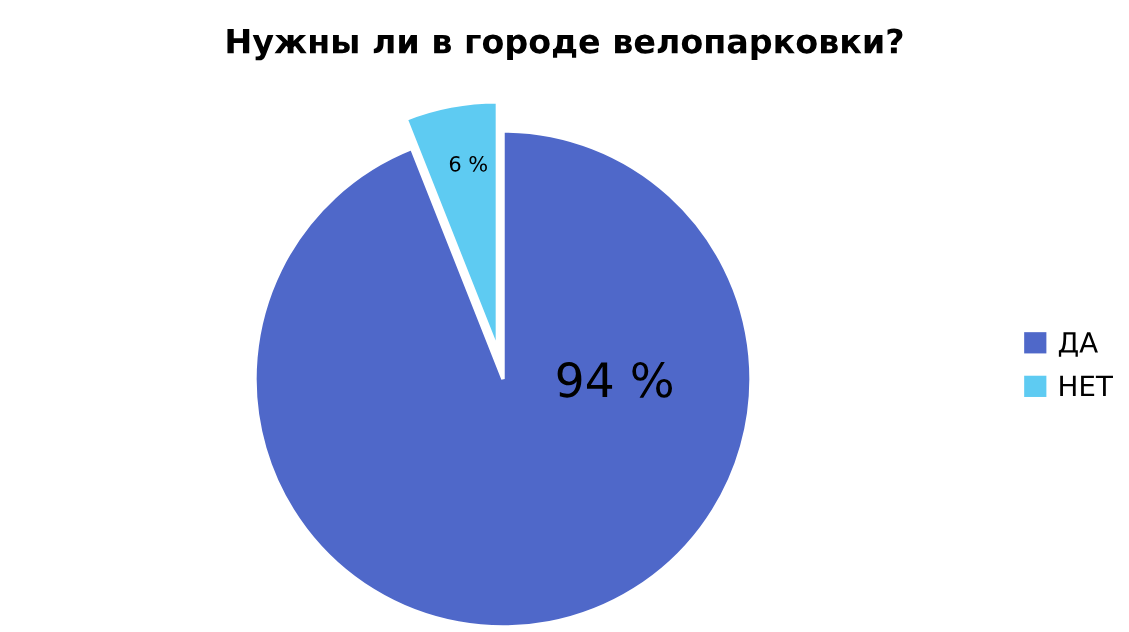  Describe the element at coordinates (565, 44) in the screenshot. I see `chart-title: Нужны ли в городе велопарковки?` at that location.